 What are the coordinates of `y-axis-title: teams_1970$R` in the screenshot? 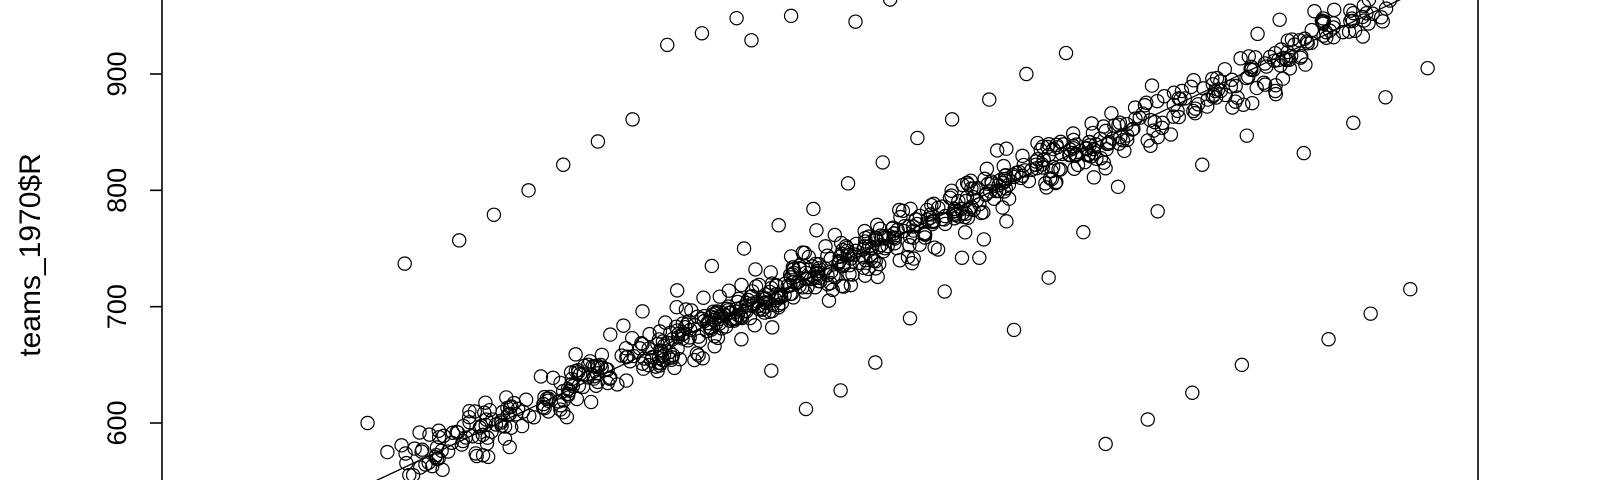 It's located at (30, 254).